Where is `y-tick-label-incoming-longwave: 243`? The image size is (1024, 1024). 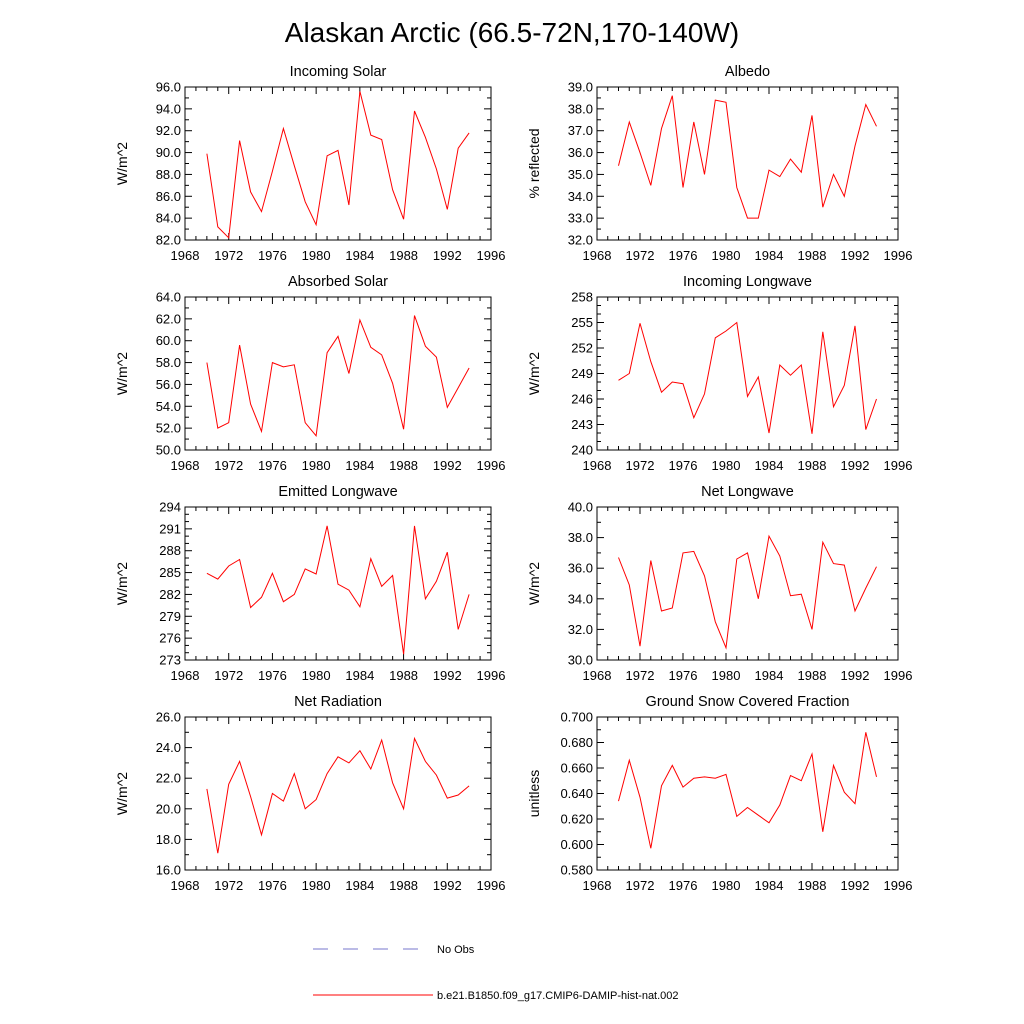
y-tick-label-incoming-longwave: 243 is located at coordinates (582, 424).